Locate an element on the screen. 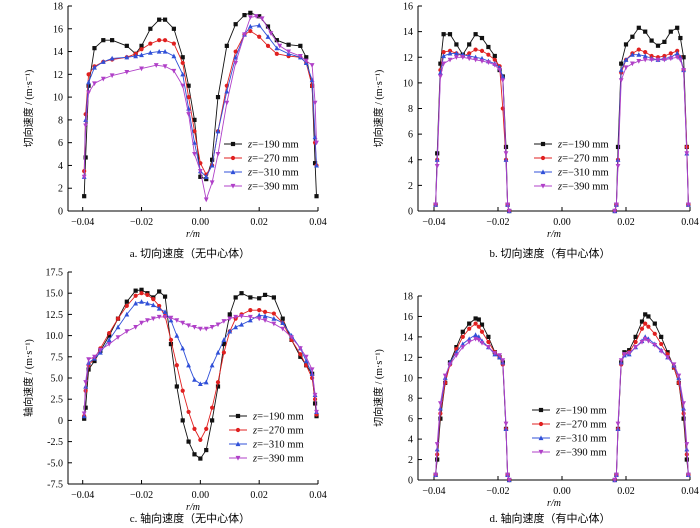  x-tick-label: −0.04 is located at coordinates (433, 222).